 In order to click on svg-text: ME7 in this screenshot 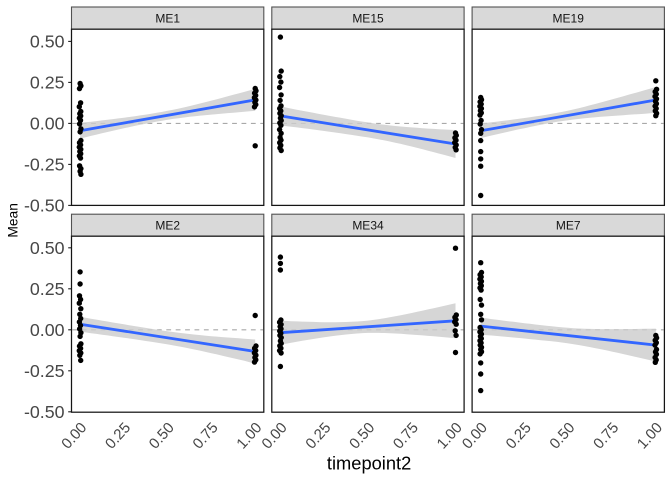, I will do `click(568, 226)`.